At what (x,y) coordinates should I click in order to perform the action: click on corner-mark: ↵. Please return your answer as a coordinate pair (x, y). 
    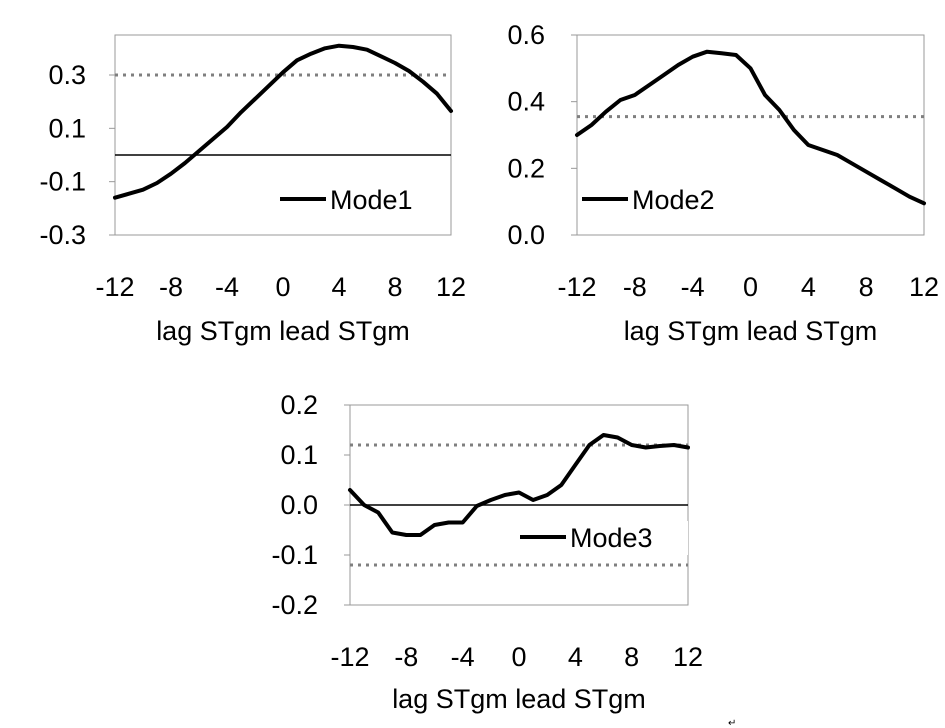
    Looking at the image, I should click on (732, 723).